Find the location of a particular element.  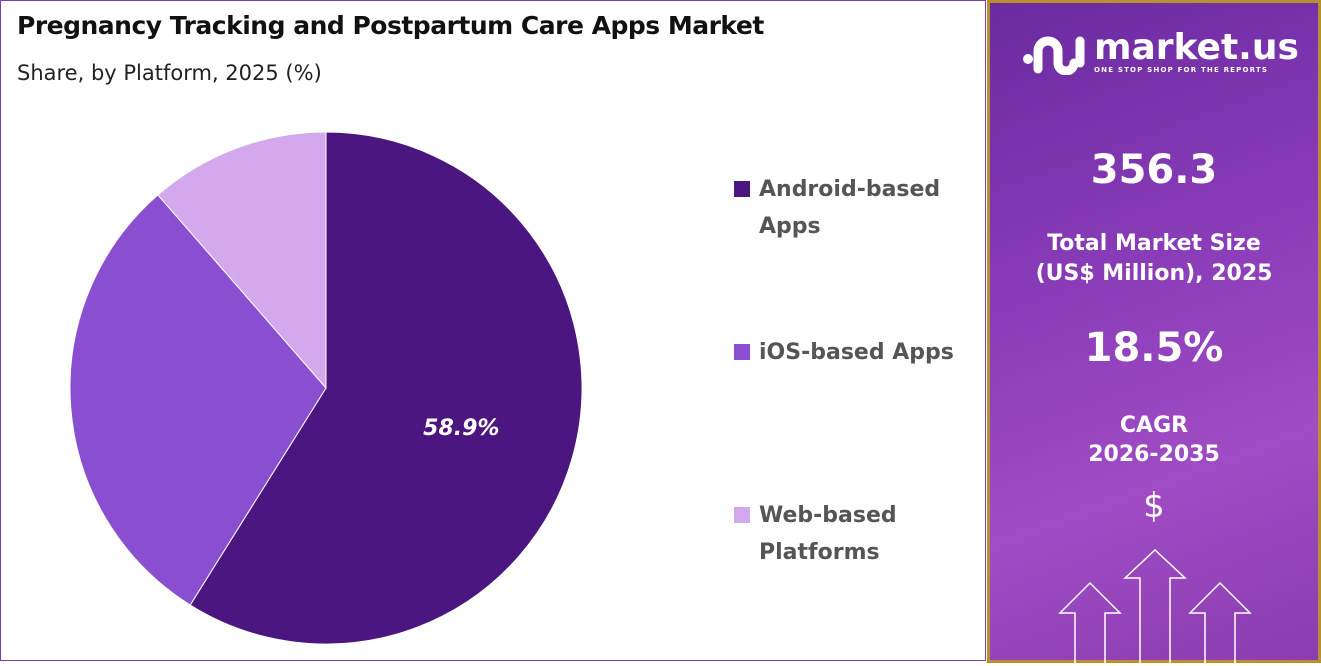

market-size-label: Total Market Size is located at coordinates (1154, 243).